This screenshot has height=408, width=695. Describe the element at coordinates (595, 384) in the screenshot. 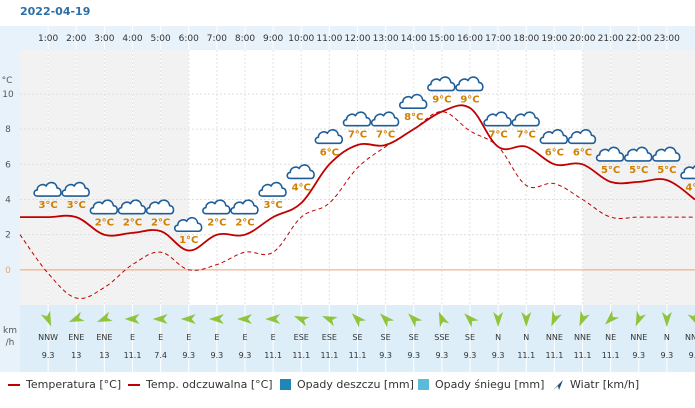

I see `legend-item: Wiatr [km/h]` at that location.